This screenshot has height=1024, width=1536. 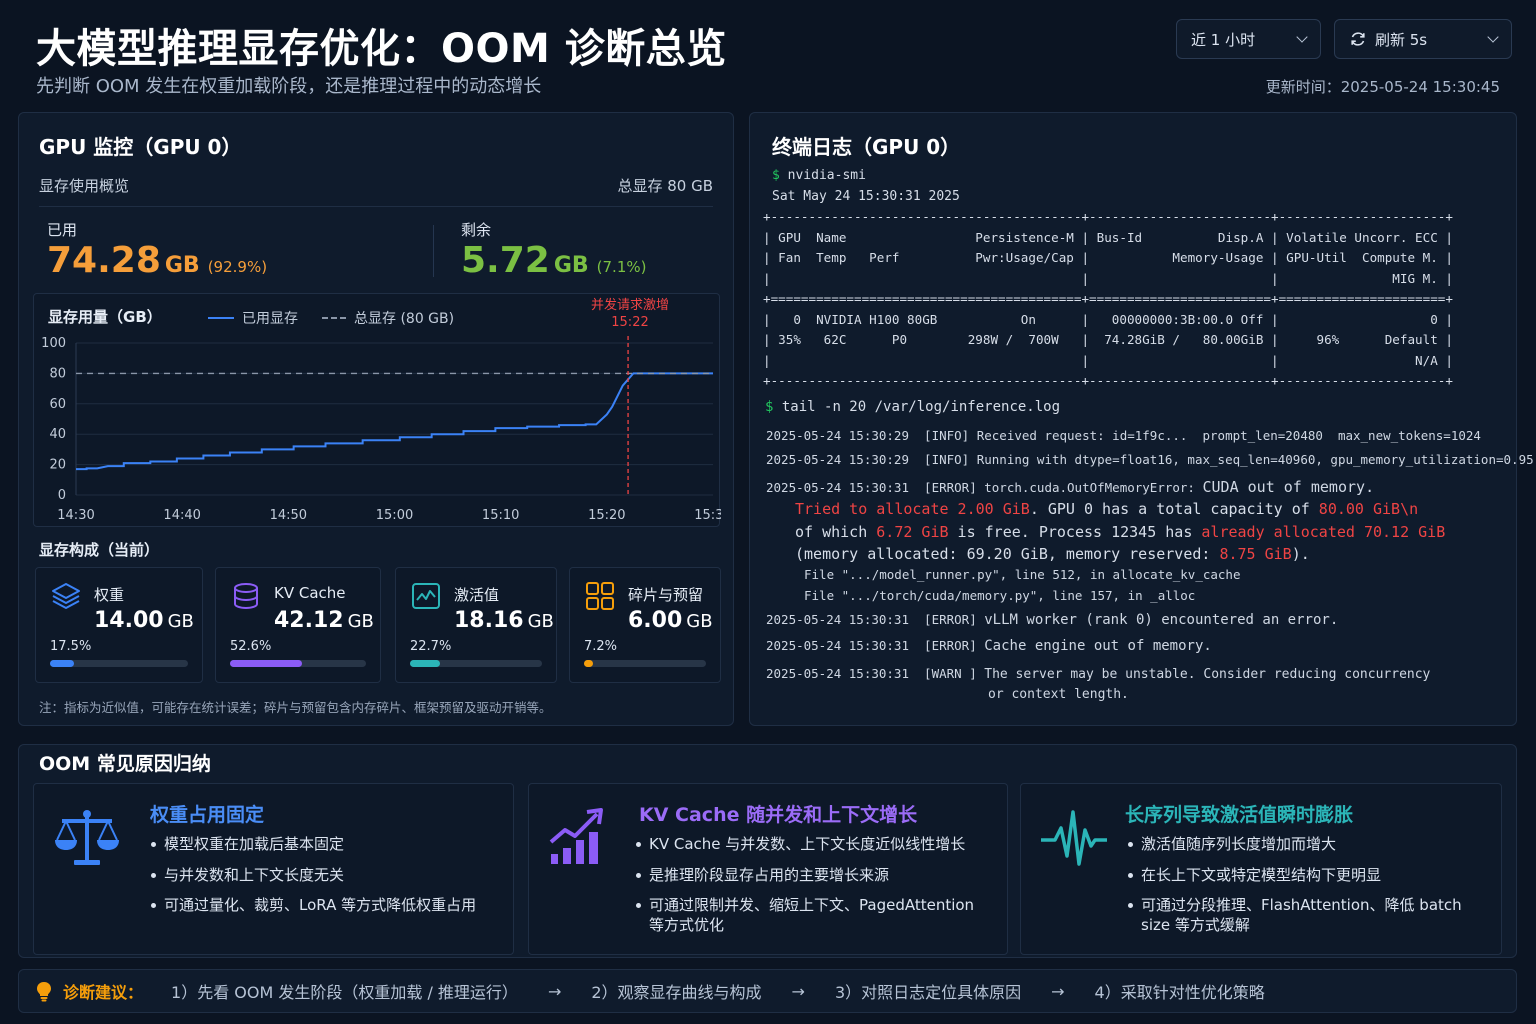 I want to click on legend-total: 总显存 (80 GB), so click(x=388, y=318).